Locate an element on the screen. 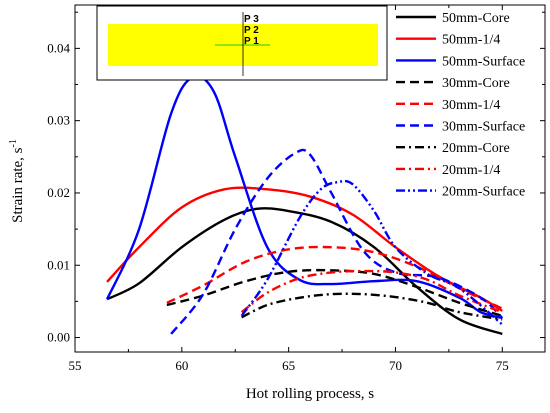 This screenshot has width=550, height=413. x-tick-label: 60 is located at coordinates (181, 365).